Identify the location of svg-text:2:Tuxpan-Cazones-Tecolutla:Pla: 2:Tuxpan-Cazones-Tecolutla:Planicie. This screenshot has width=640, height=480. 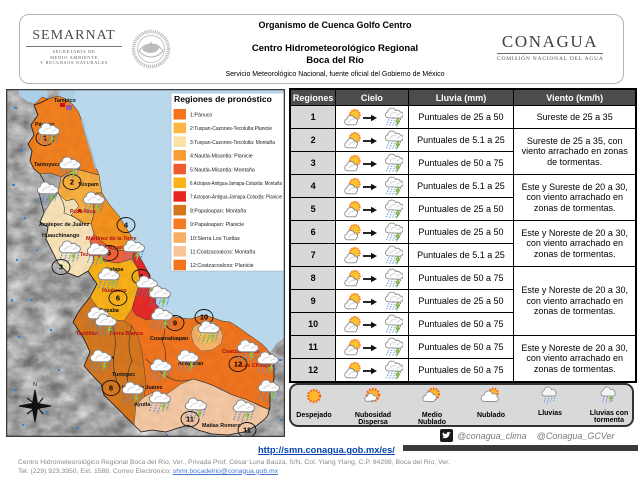
(231, 129).